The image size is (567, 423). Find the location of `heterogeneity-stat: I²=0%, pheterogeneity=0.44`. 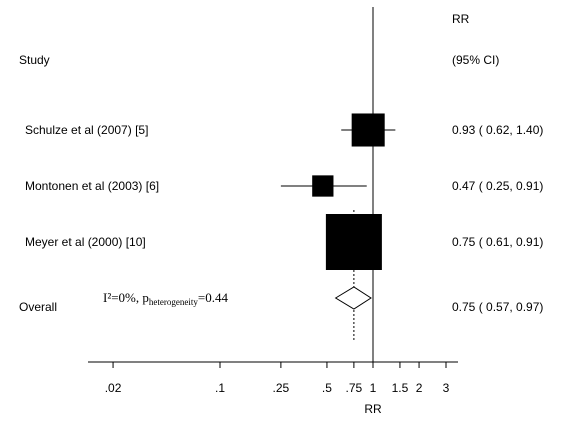

heterogeneity-stat: I²=0%, pheterogeneity=0.44 is located at coordinates (165, 298).